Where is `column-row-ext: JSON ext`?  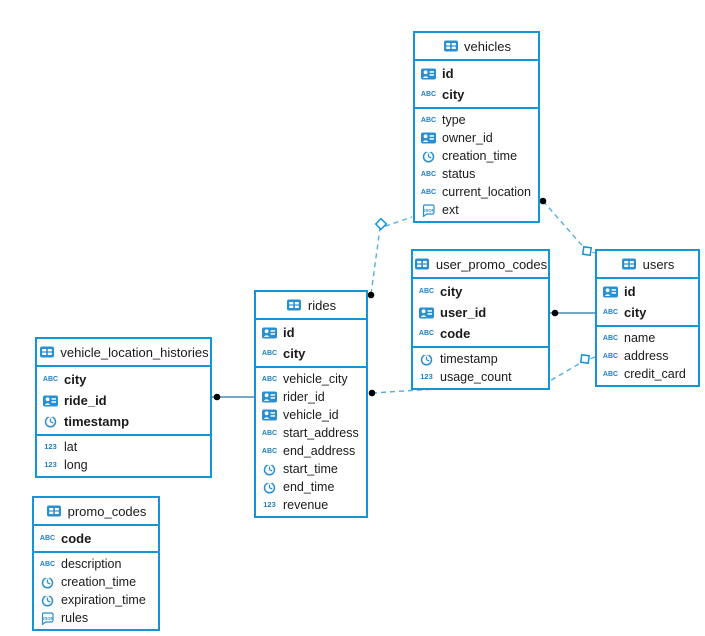 column-row-ext: JSON ext is located at coordinates (476, 210).